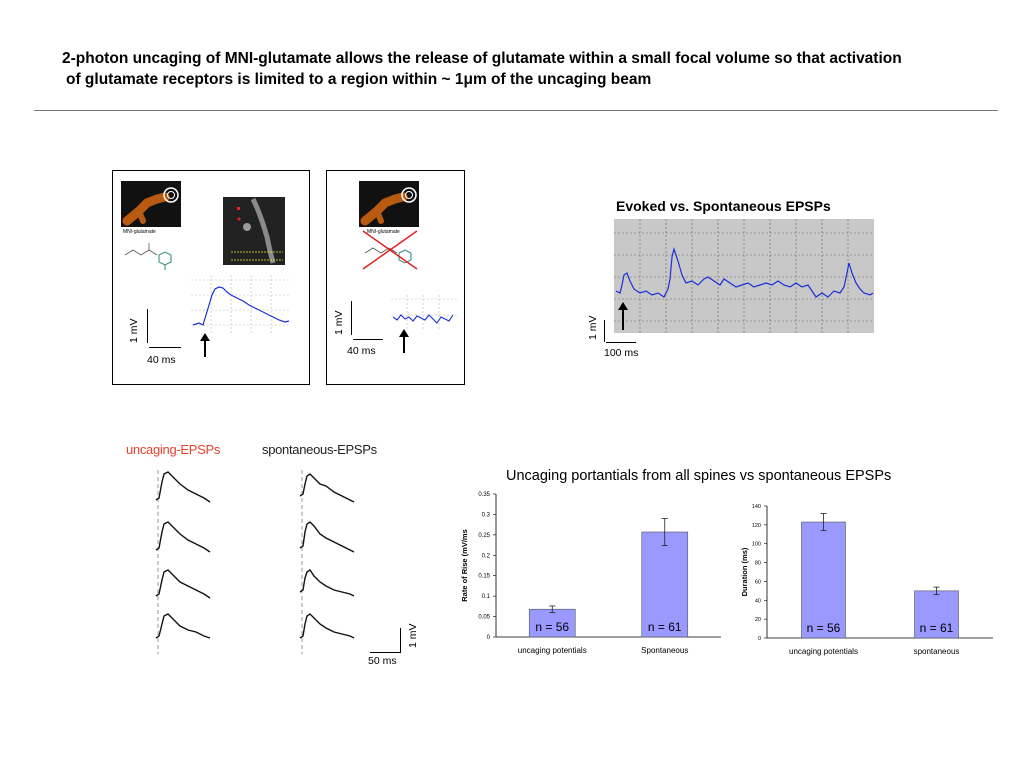 This screenshot has width=1024, height=768. Describe the element at coordinates (756, 507) in the screenshot. I see `y-tick-label: 140` at that location.